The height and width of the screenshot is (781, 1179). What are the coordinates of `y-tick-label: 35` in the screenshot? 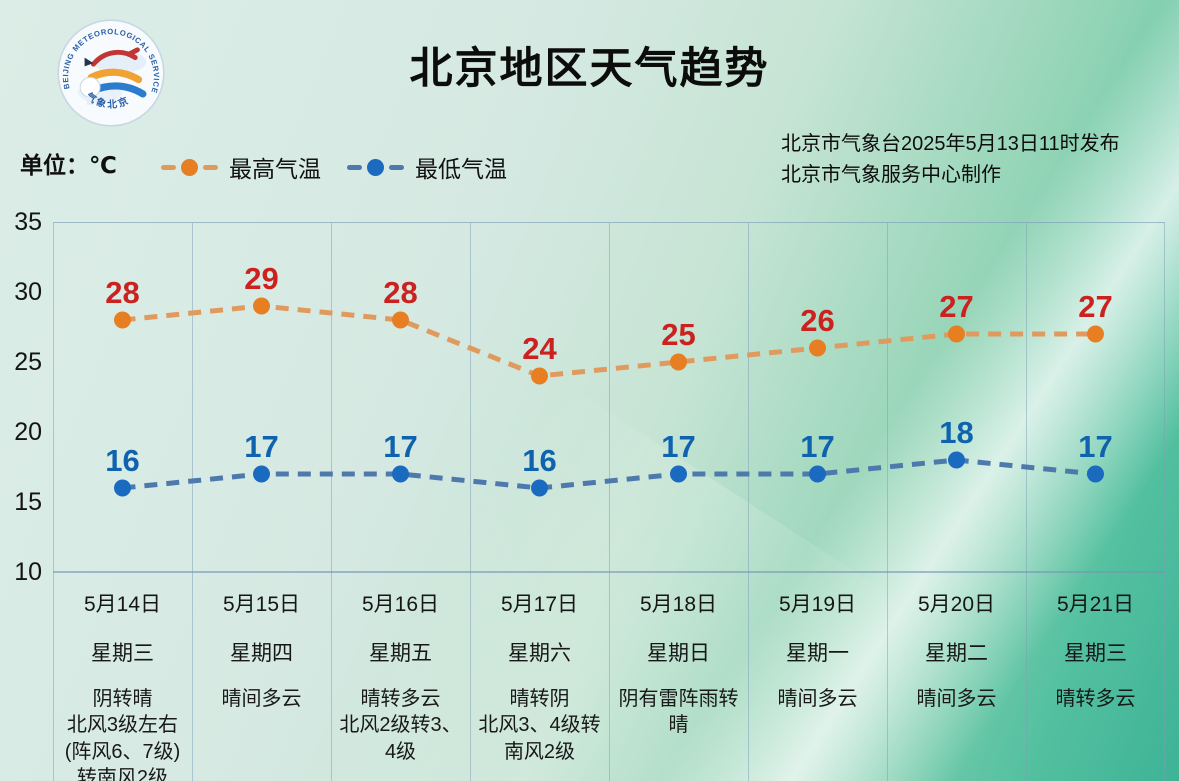 It's located at (28, 222).